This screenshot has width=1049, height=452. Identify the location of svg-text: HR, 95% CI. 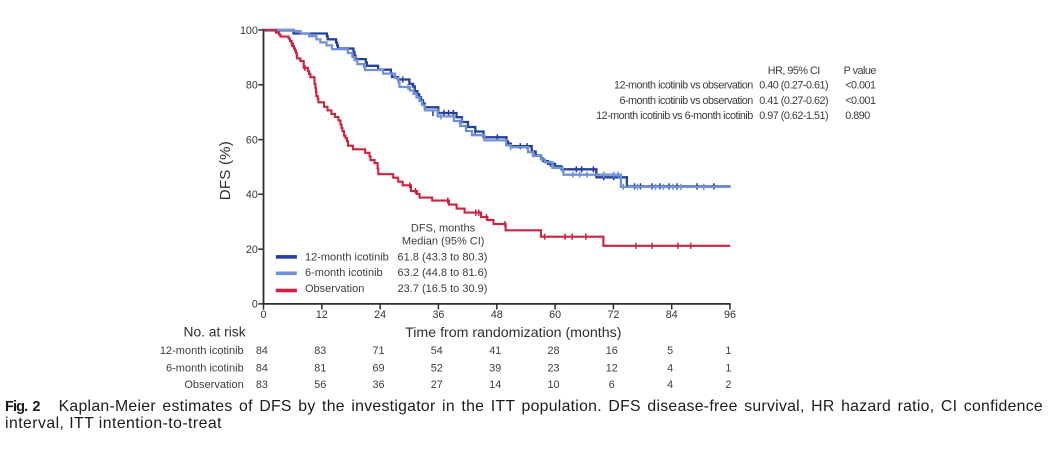
(794, 71).